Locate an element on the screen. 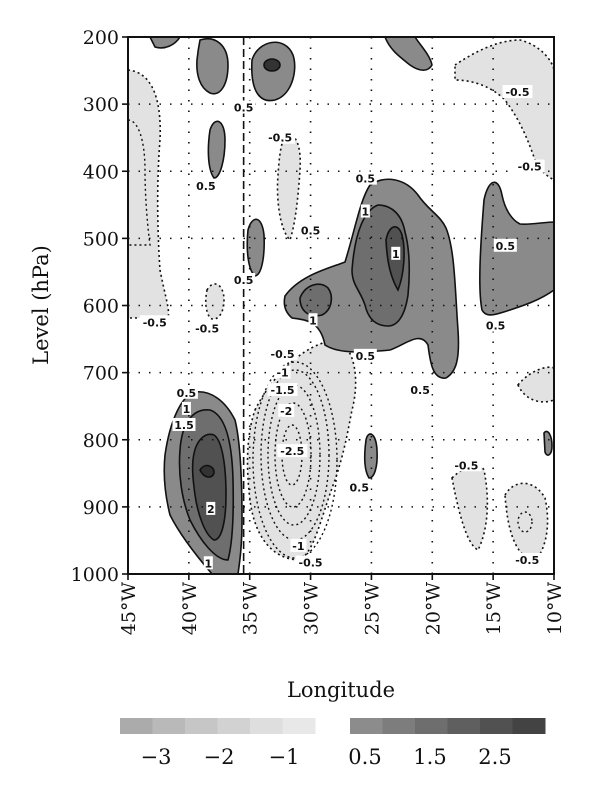 This screenshot has width=600, height=794. colorbar-tick-label: 1.5 is located at coordinates (429, 757).